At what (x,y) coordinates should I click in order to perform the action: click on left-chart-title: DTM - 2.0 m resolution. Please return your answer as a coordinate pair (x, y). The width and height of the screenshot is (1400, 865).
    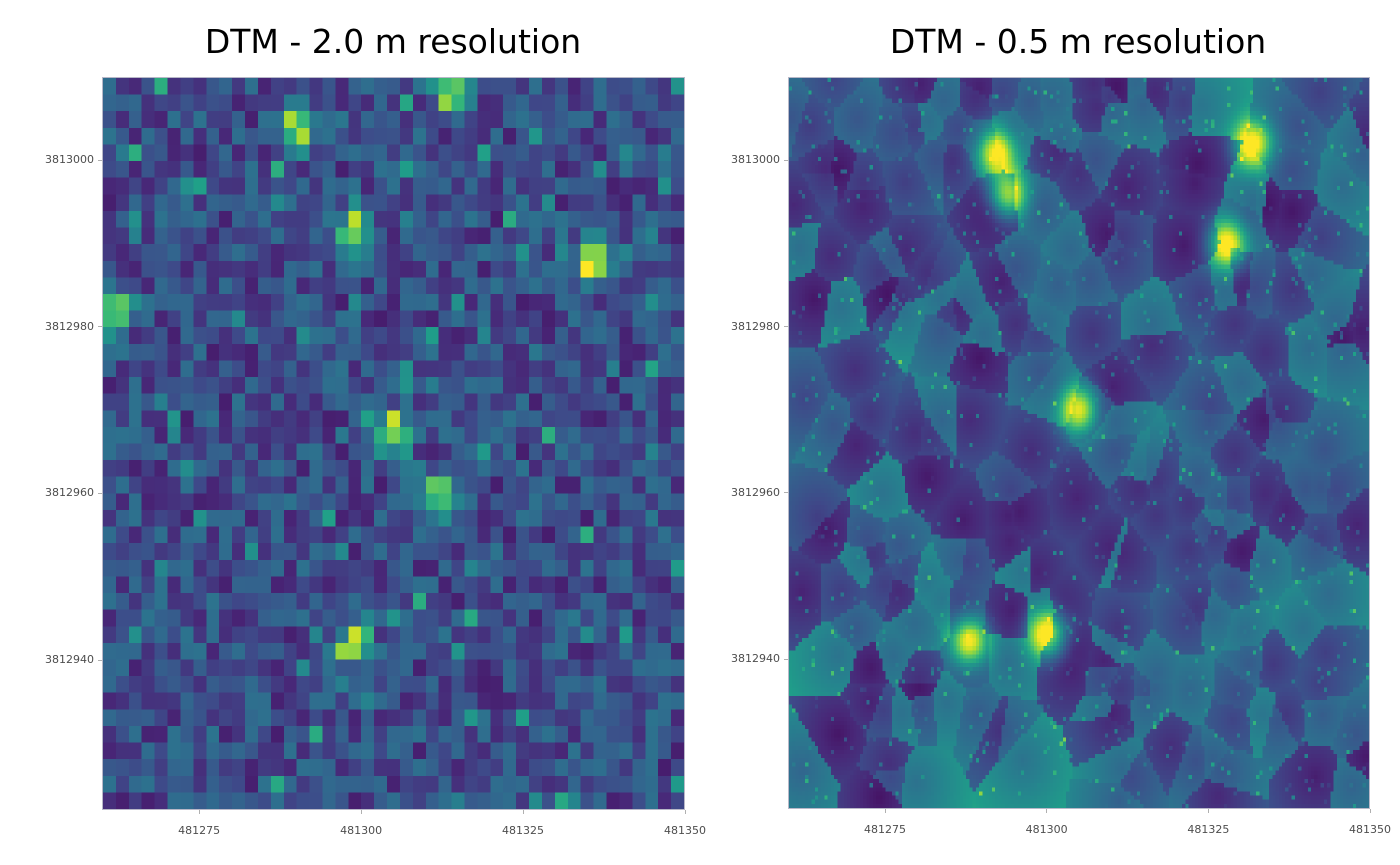
    Looking at the image, I should click on (393, 41).